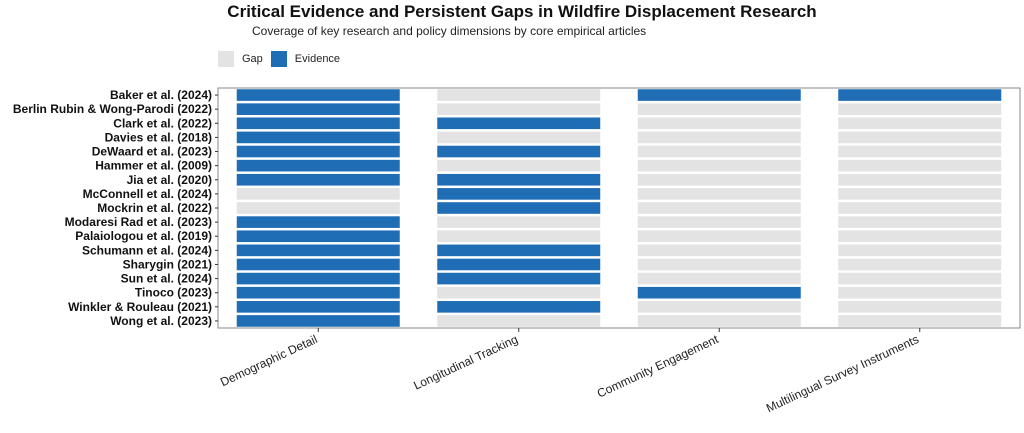 The width and height of the screenshot is (1024, 433). Describe the element at coordinates (147, 250) in the screenshot. I see `y-tick-label: Schumann et al. (2024)` at that location.